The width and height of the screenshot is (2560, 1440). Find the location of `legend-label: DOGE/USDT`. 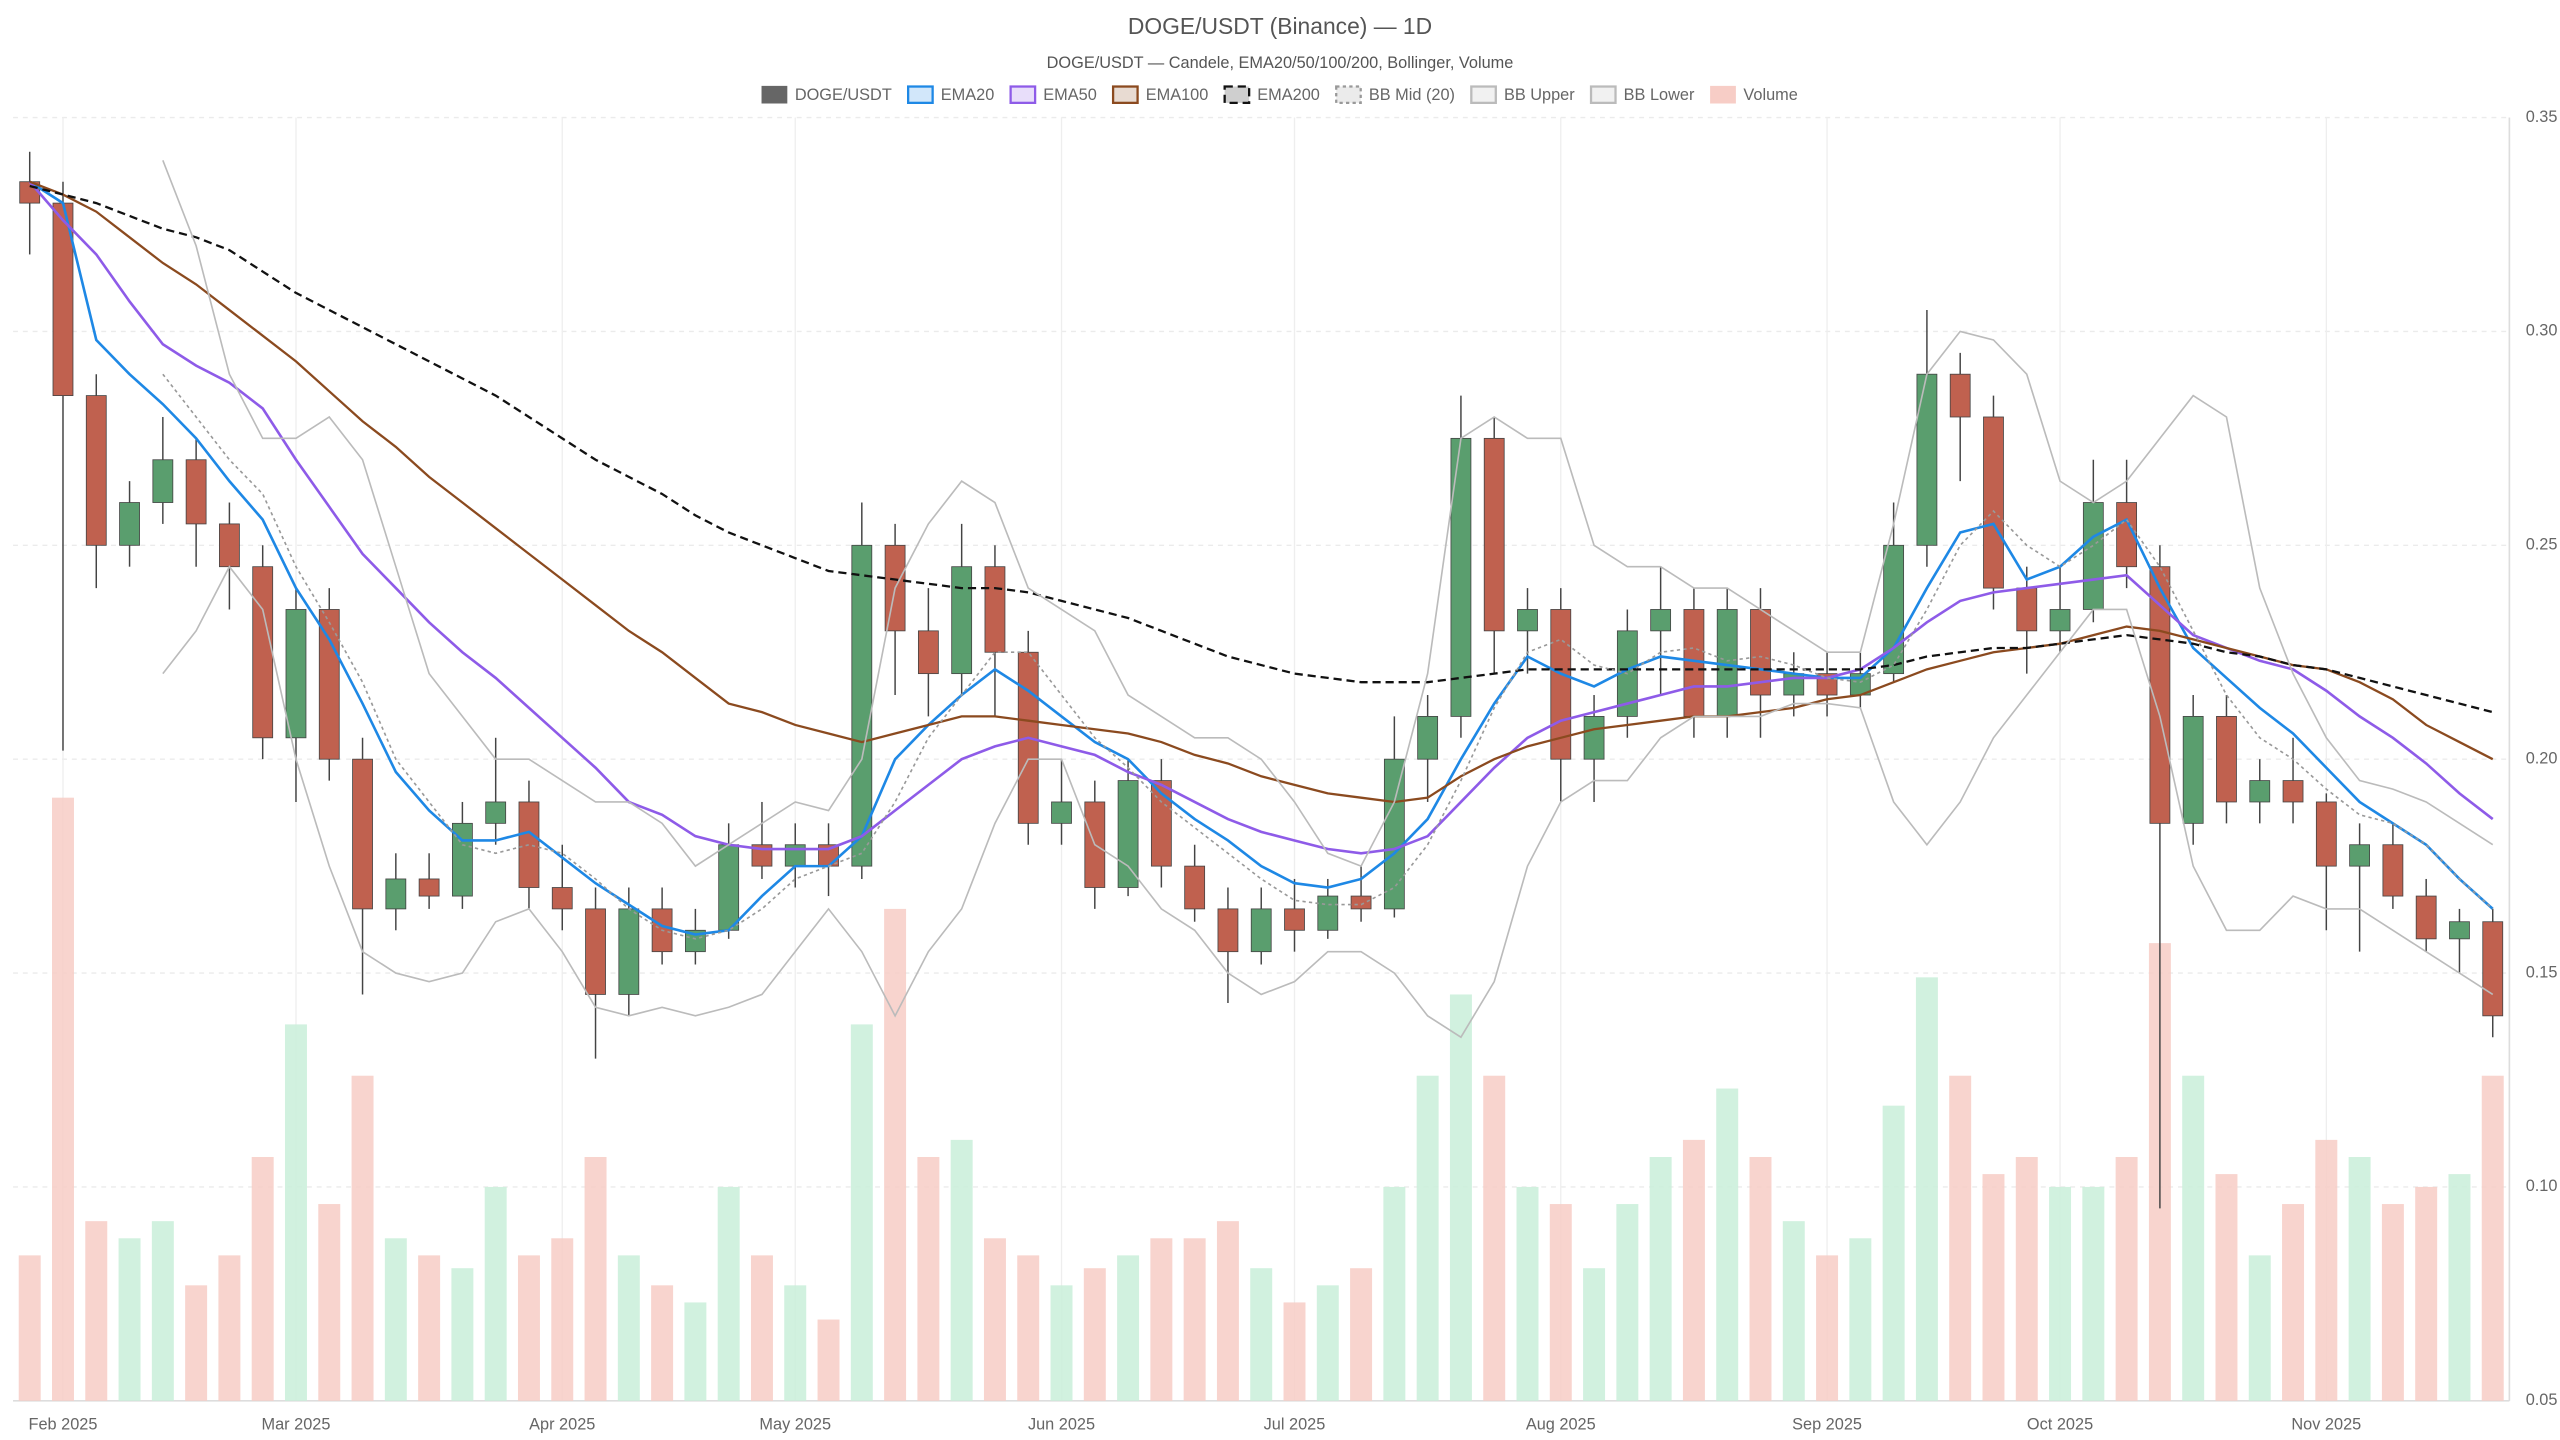

legend-label: DOGE/USDT is located at coordinates (843, 95).